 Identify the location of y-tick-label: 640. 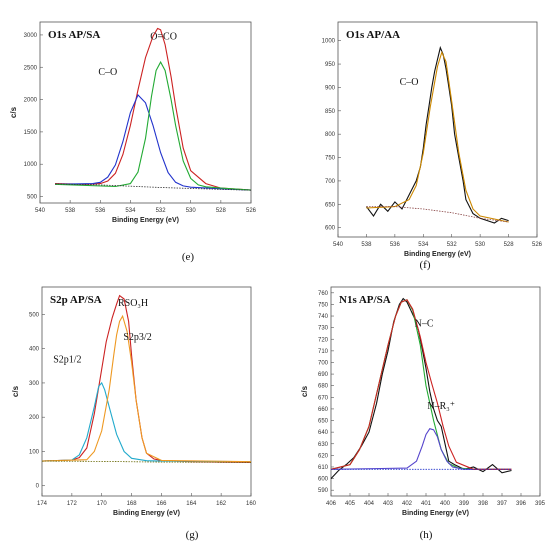
(323, 433).